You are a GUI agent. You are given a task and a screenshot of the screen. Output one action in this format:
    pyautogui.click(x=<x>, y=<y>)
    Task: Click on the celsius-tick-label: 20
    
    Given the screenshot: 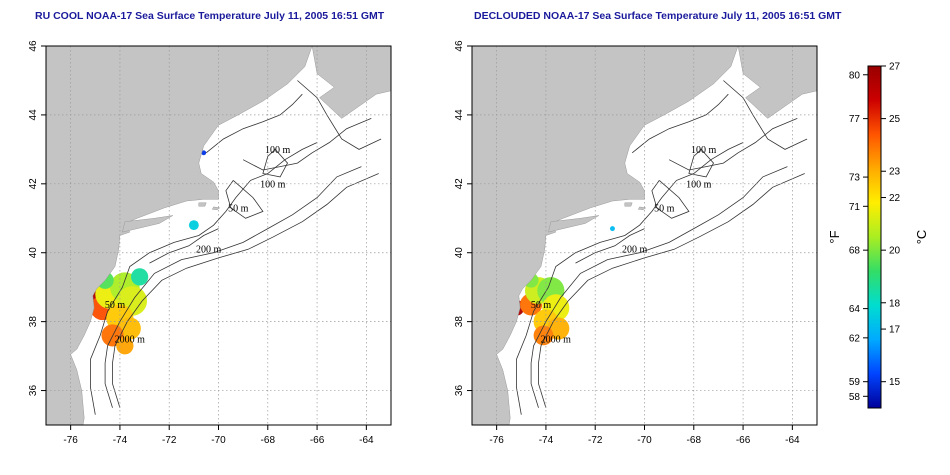 What is the action you would take?
    pyautogui.click(x=895, y=251)
    